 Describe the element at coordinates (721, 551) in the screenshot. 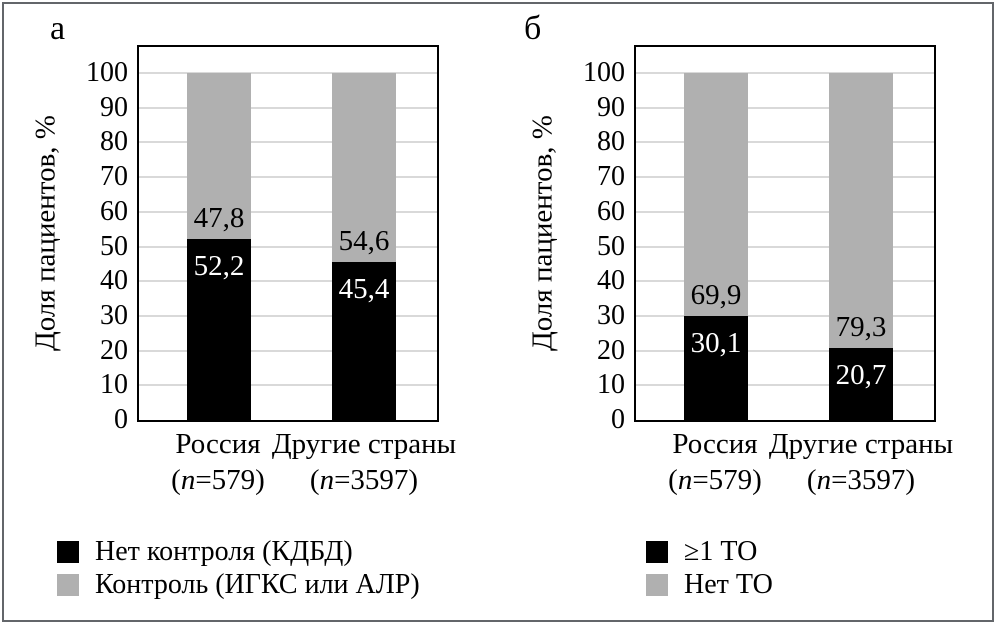

I see `legend-label: ≥1 ТО` at that location.